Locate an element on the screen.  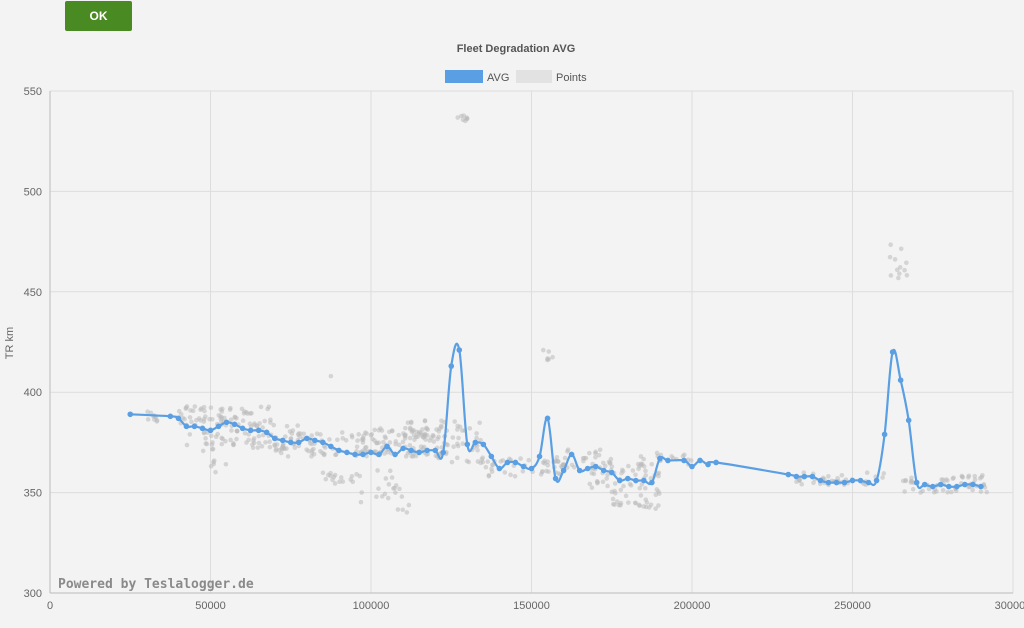
x-tick-label: 300000 is located at coordinates (1009, 606).